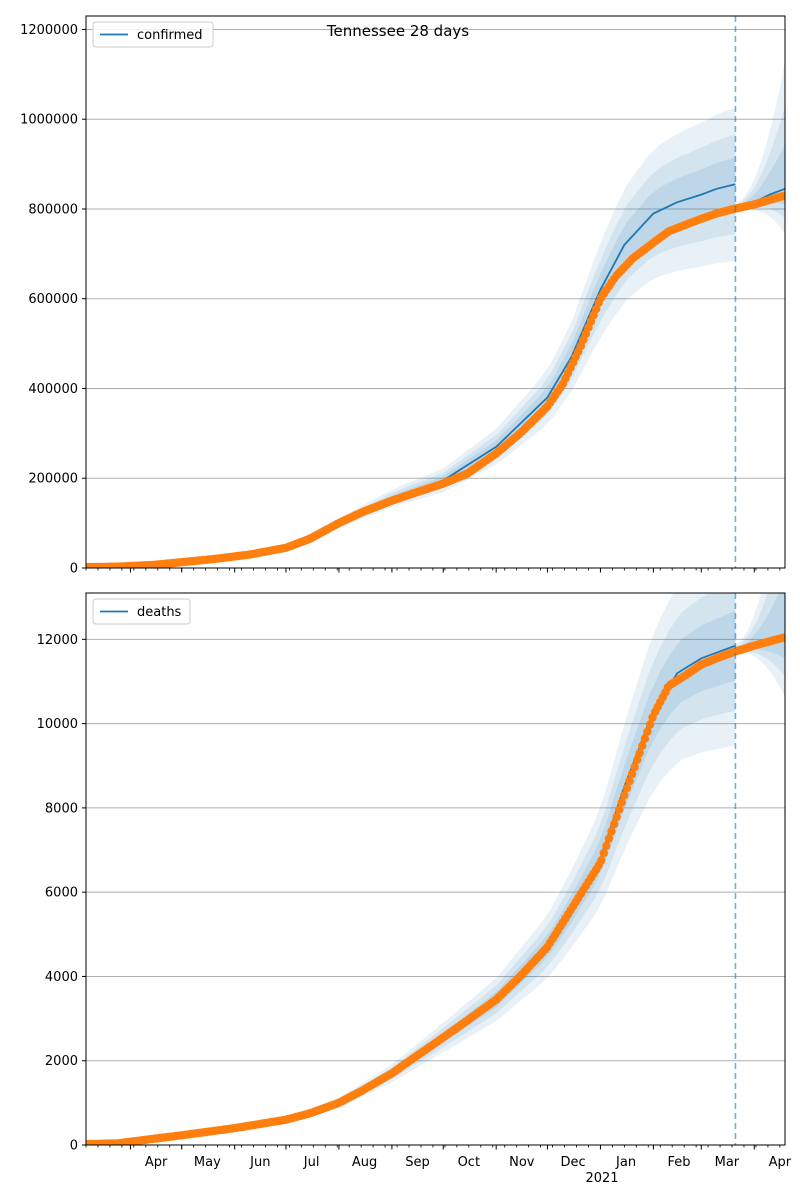 The image size is (800, 1204). I want to click on confirmed-legend-box, so click(153, 34).